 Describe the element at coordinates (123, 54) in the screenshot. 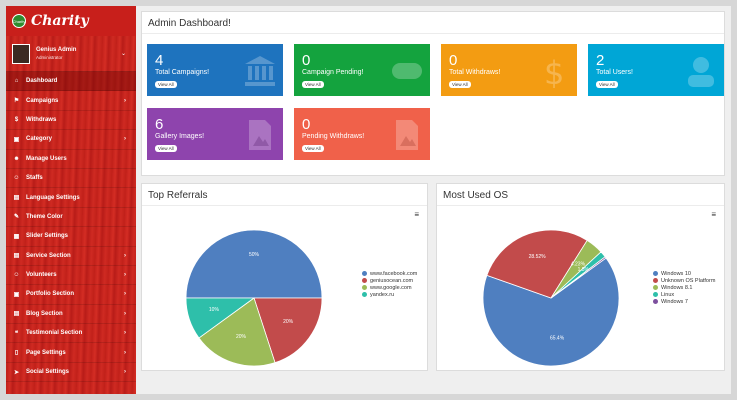

I see `chevron-down-icon: ⌄` at that location.